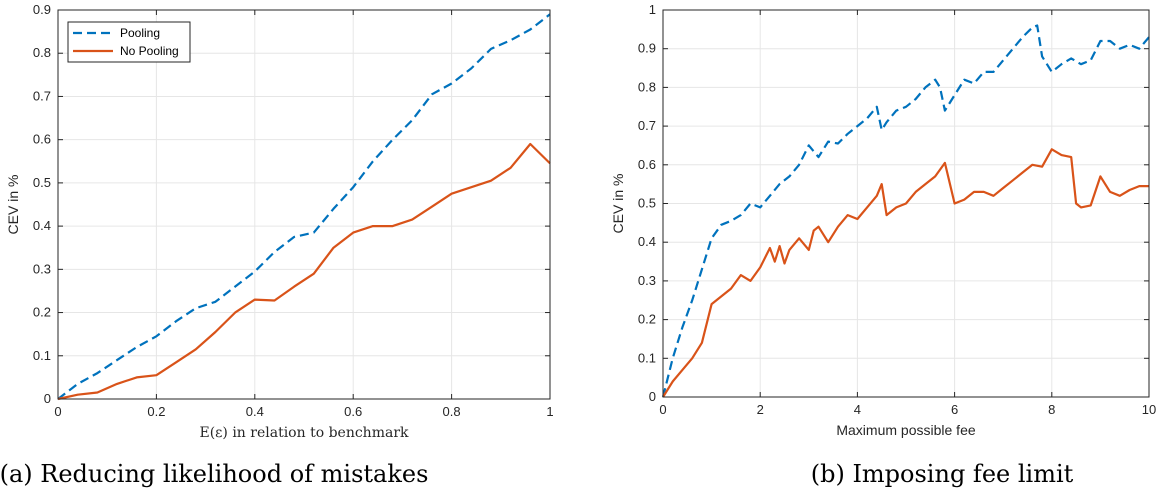  Describe the element at coordinates (452, 411) in the screenshot. I see `x-tick-label: 0.8` at that location.